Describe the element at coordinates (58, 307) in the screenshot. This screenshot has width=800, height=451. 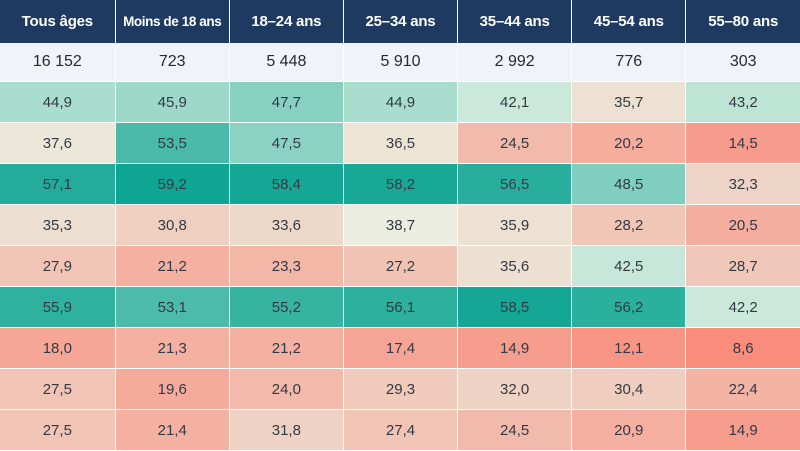
I see `heatmap-cell: 55,9` at that location.